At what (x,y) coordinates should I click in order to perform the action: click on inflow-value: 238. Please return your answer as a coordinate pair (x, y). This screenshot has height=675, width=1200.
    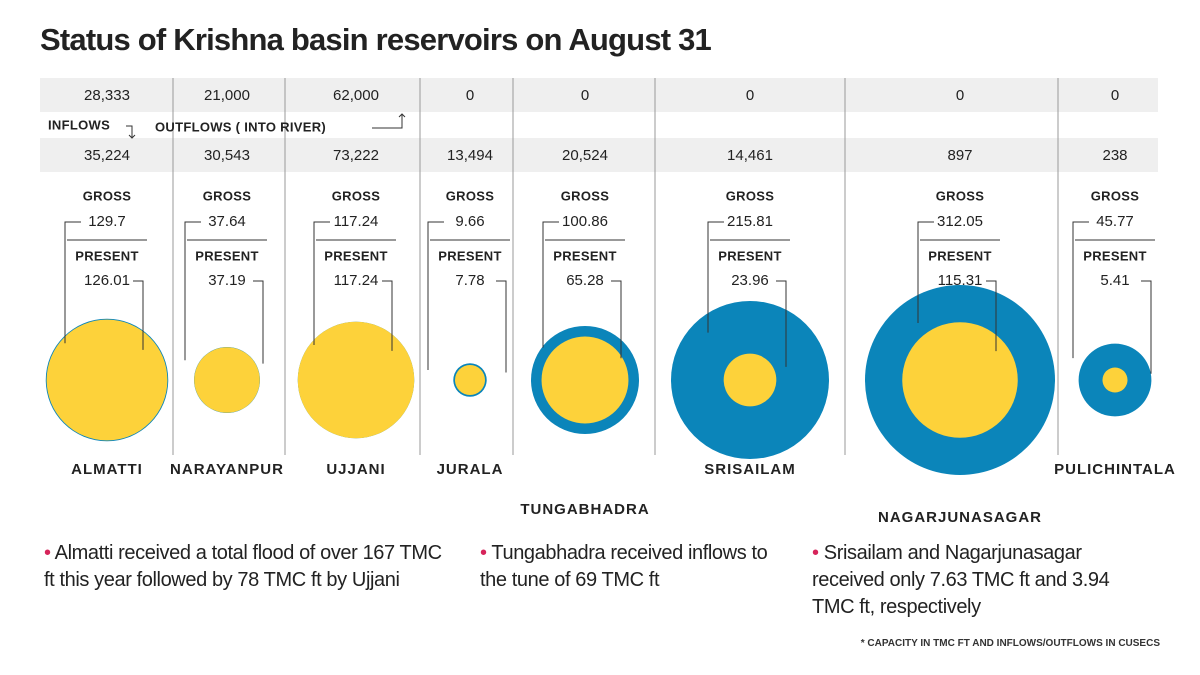
    Looking at the image, I should click on (1114, 155).